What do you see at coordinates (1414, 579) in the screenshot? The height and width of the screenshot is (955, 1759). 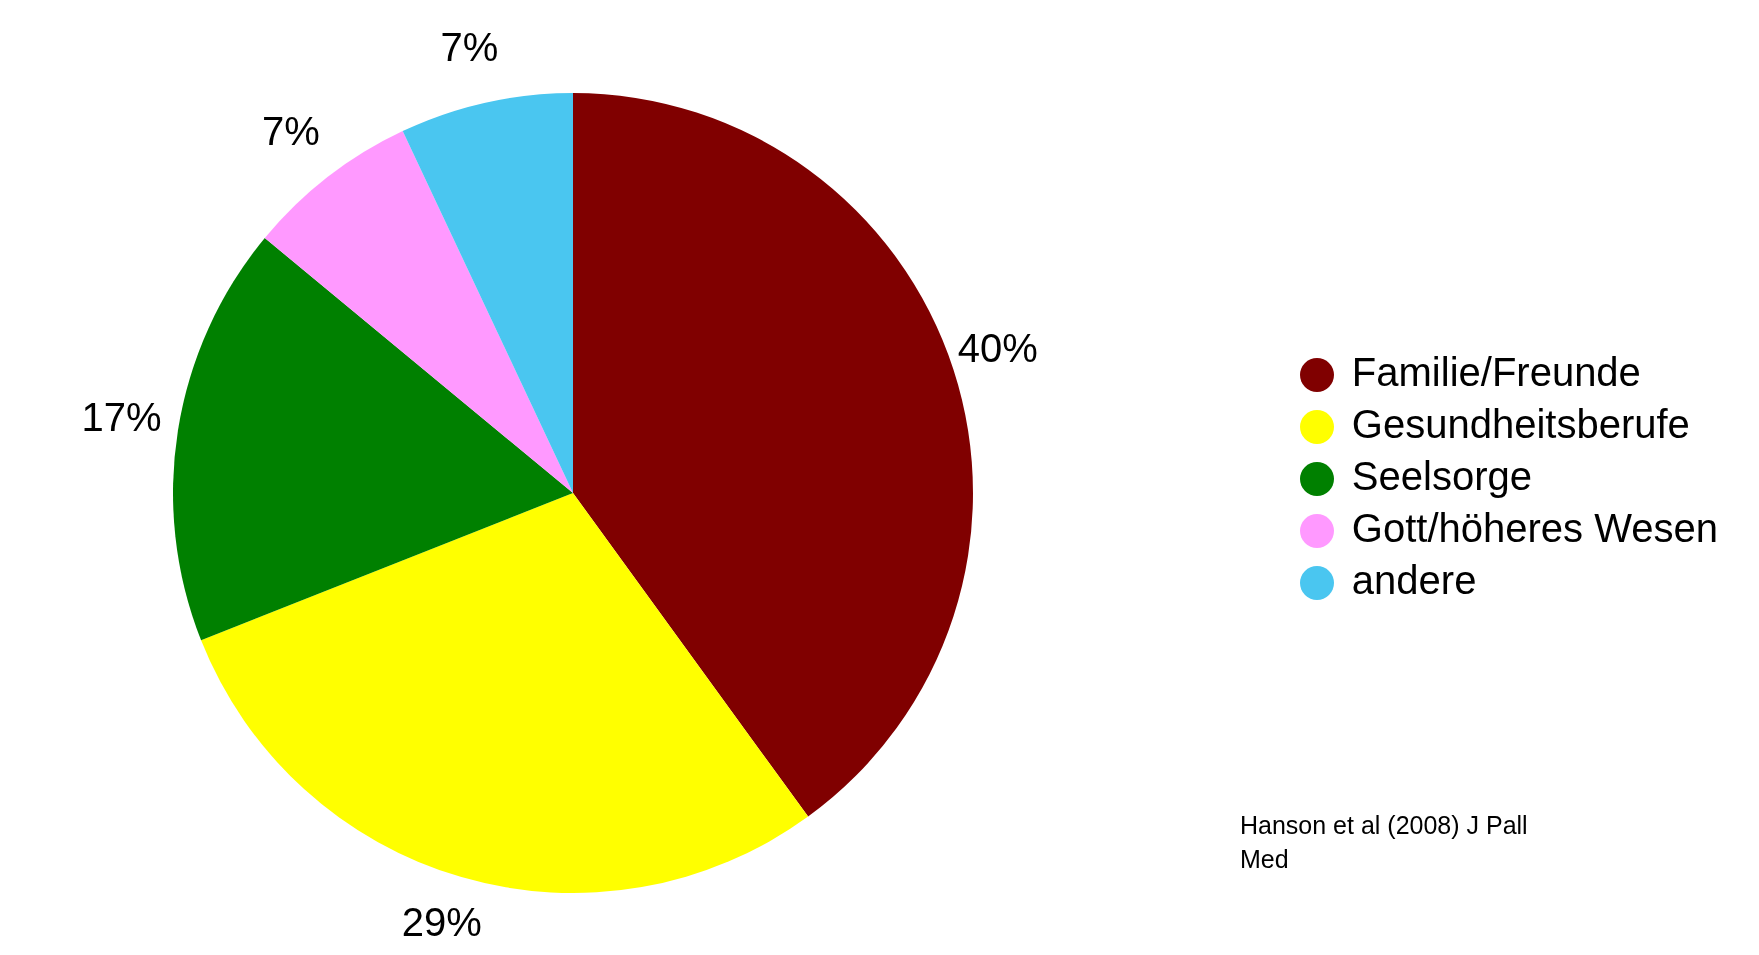 I see `legend-label: andere` at bounding box center [1414, 579].